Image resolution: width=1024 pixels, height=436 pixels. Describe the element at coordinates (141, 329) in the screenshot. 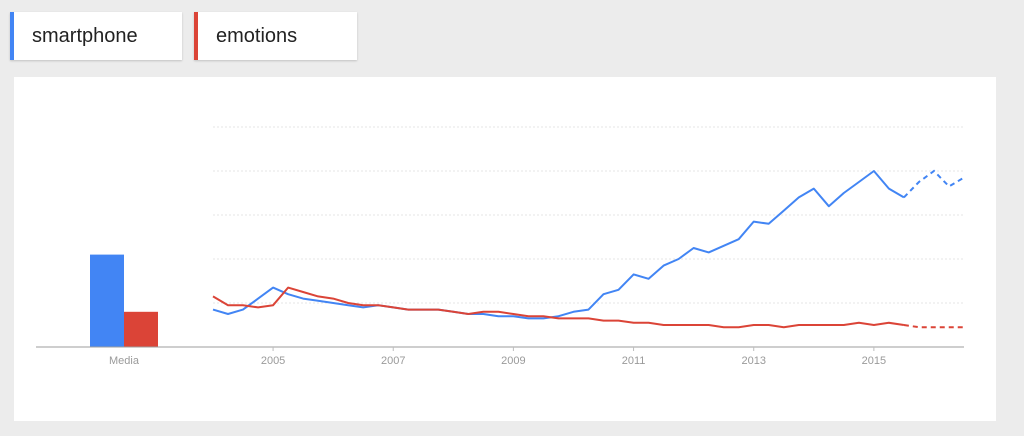

I see `average-bar-emotions` at that location.